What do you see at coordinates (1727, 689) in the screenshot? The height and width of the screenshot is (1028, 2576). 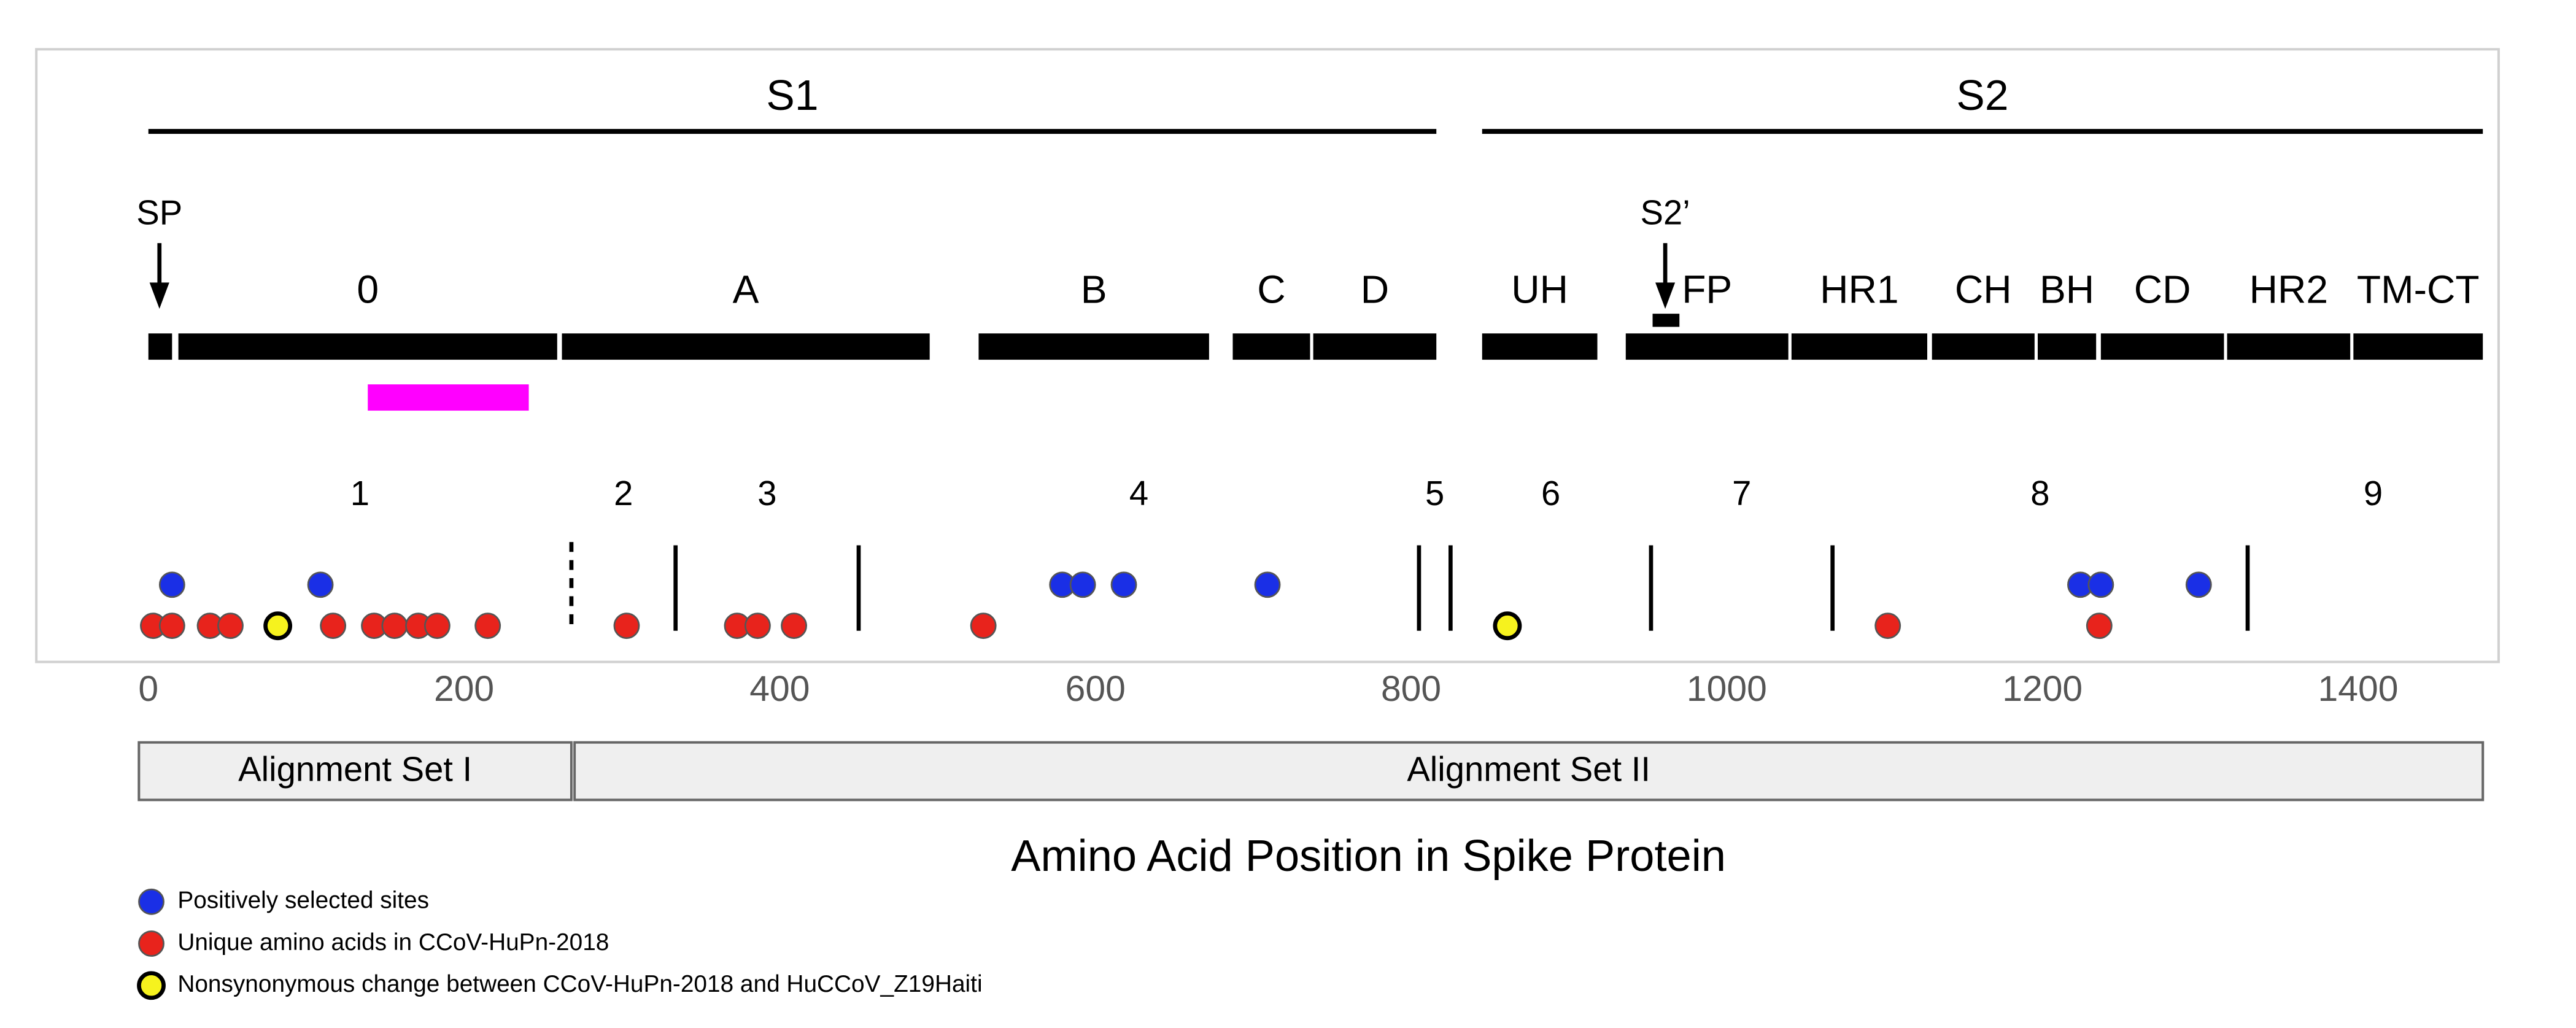 I see `x-tick-label: 1000` at bounding box center [1727, 689].